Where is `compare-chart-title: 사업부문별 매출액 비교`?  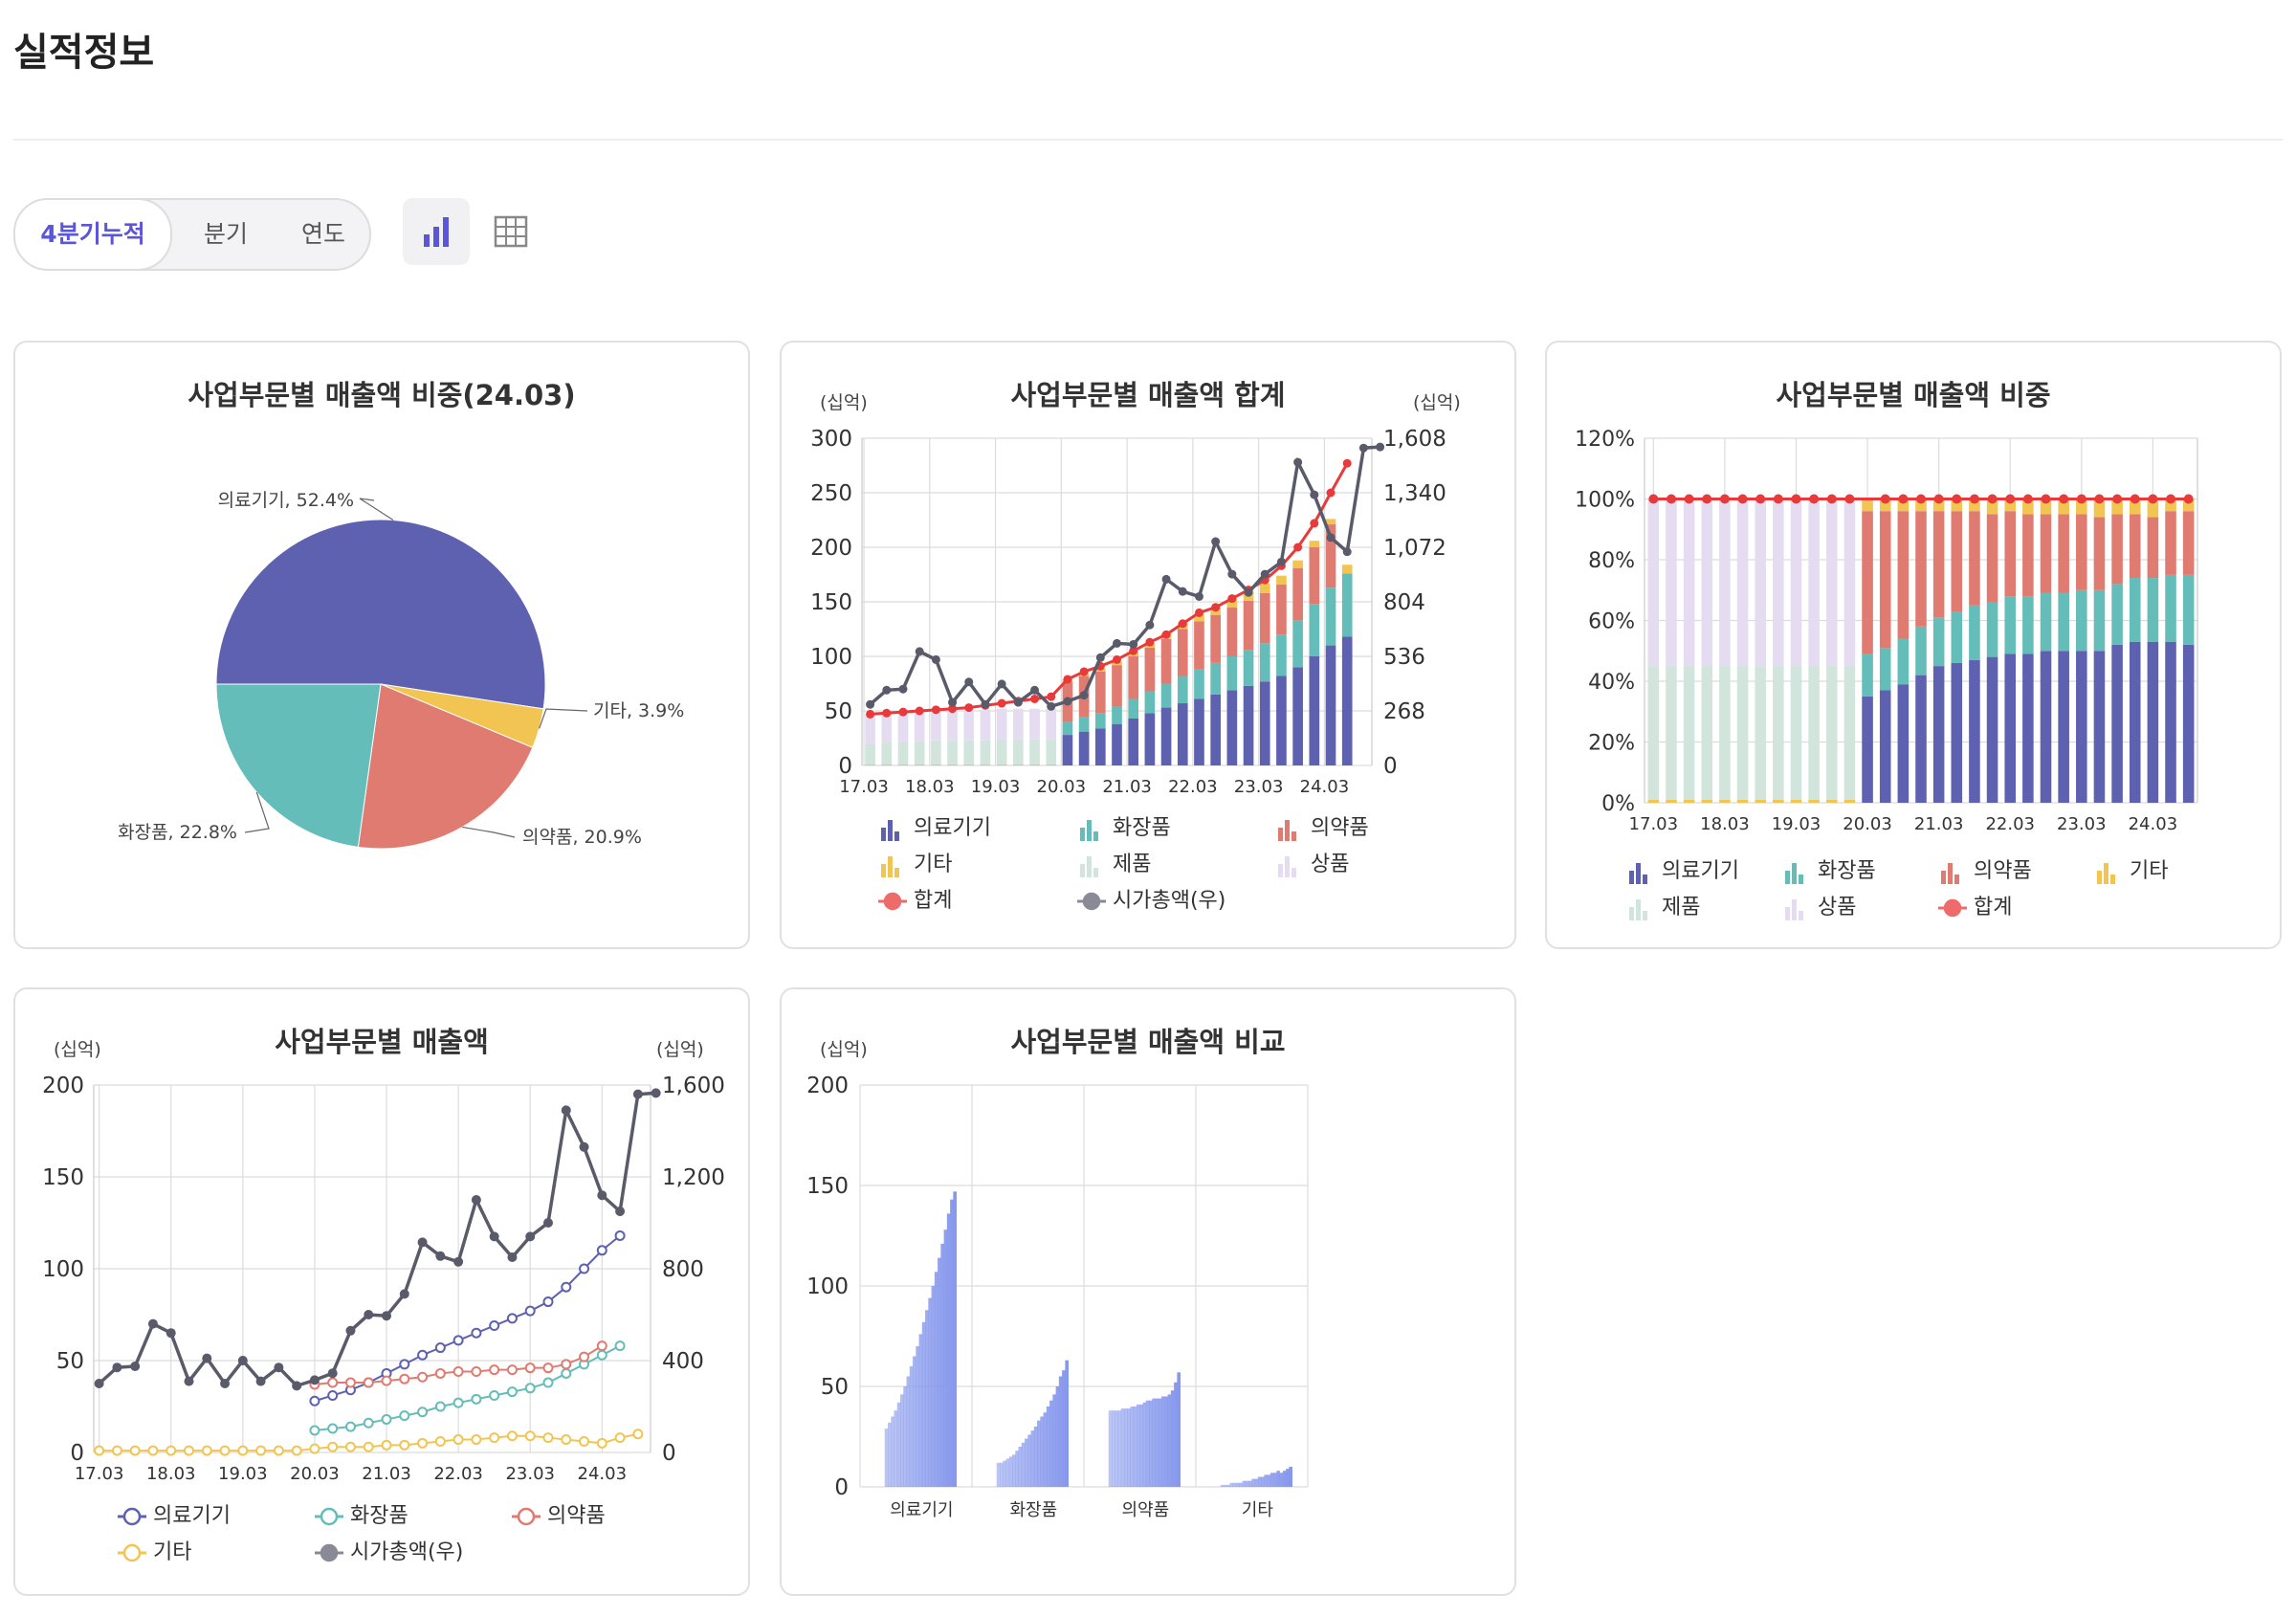
compare-chart-title: 사업부문별 매출액 비교 is located at coordinates (1148, 1042).